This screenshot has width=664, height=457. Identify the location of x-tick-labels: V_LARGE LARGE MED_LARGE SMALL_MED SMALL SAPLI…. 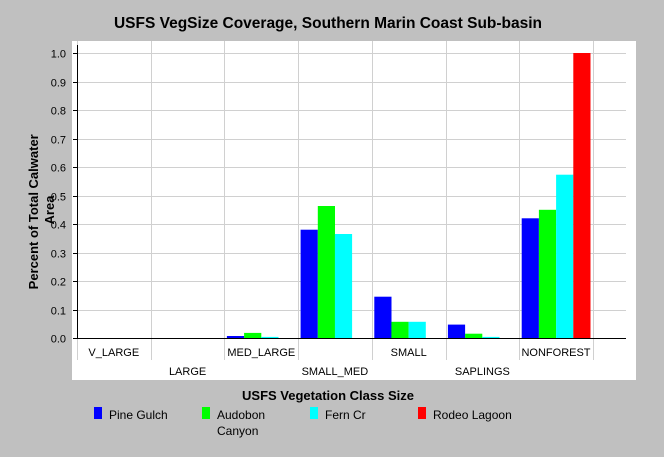
(339, 362).